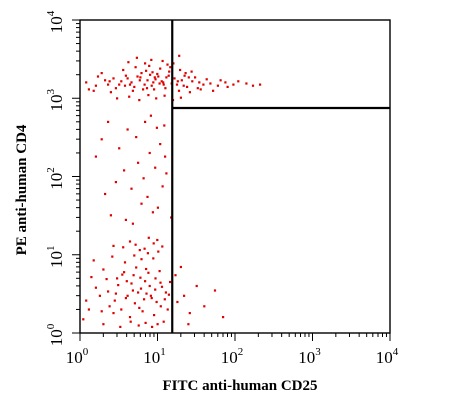 The image size is (460, 409). Describe the element at coordinates (55, 257) in the screenshot. I see `y-tick-label: 10¹` at that location.